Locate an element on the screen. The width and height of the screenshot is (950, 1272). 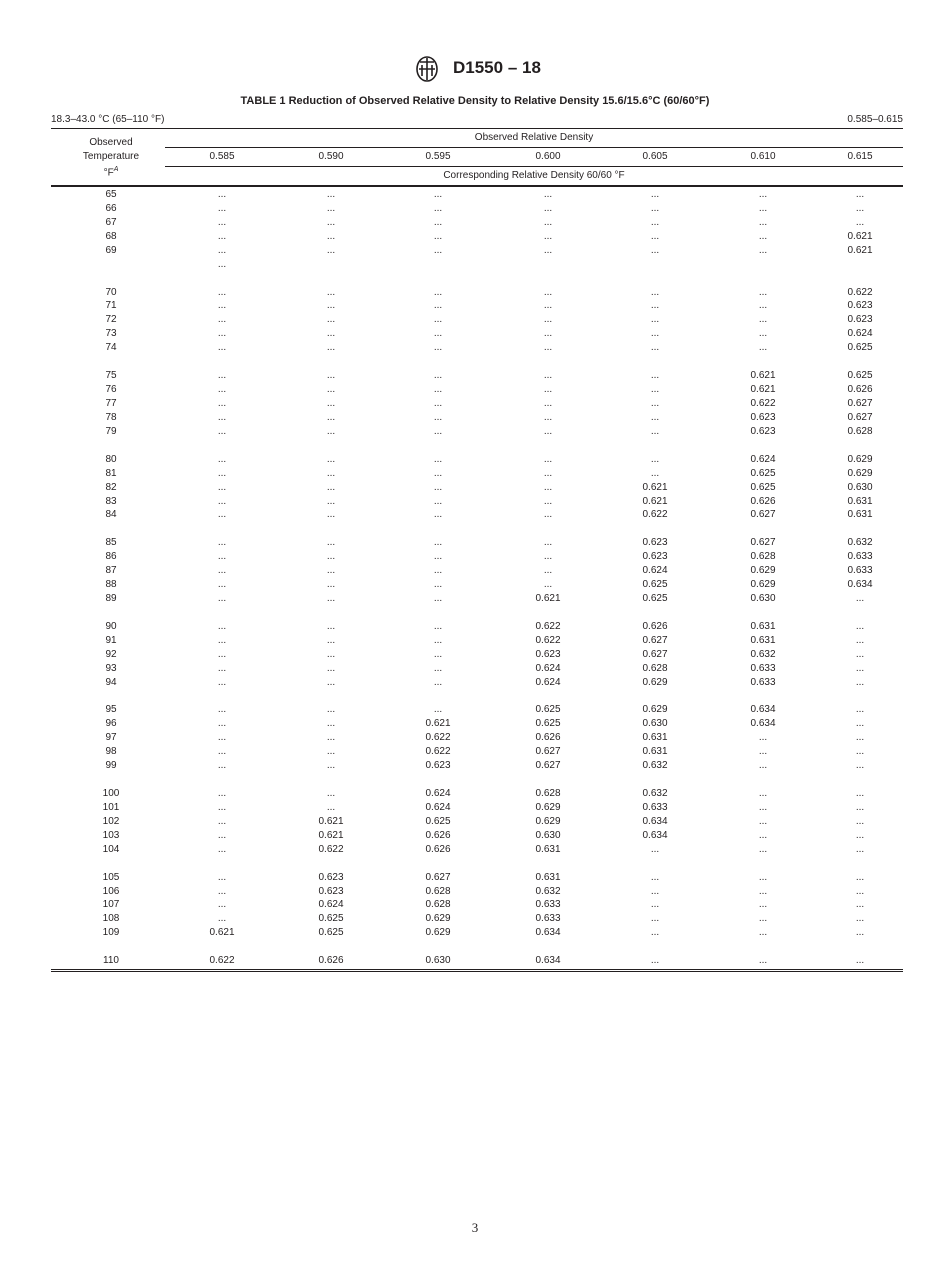
density-cell: 0.633 is located at coordinates (548, 905).